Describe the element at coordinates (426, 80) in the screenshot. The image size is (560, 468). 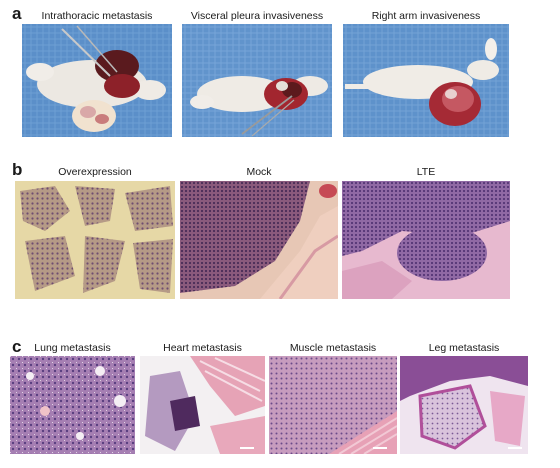
I see `photo-right-arm-invasiveness` at that location.